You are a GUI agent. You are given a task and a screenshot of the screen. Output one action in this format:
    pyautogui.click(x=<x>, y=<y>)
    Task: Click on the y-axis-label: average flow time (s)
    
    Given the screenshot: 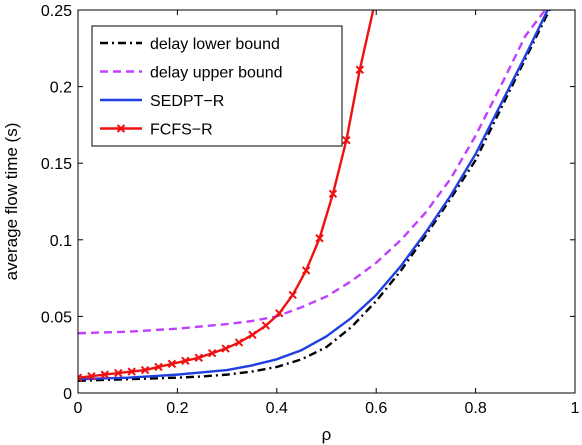 What is the action you would take?
    pyautogui.click(x=11, y=202)
    